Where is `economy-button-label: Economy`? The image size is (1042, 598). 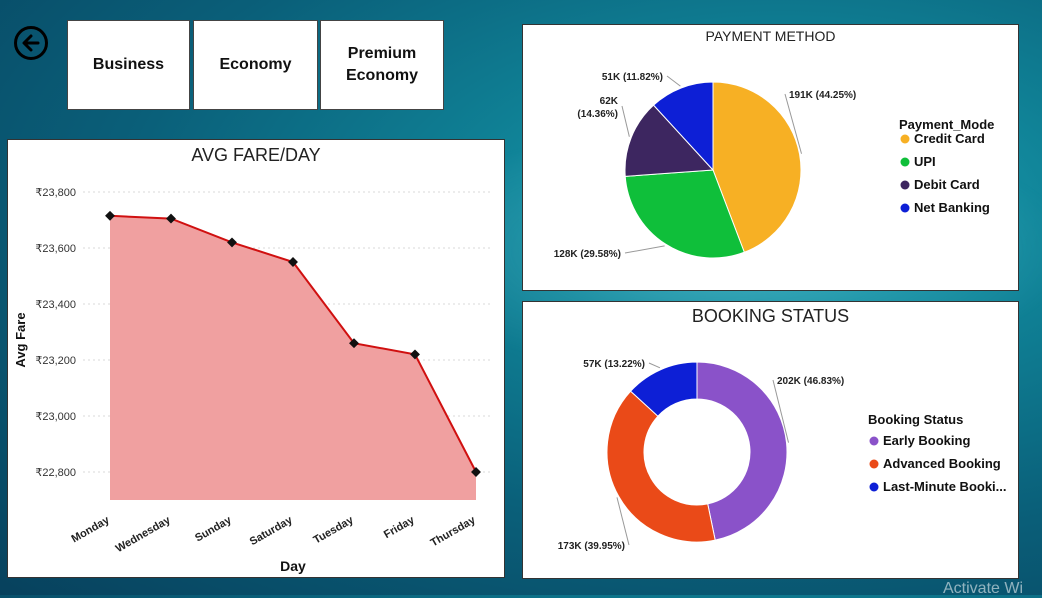
economy-button-label: Economy is located at coordinates (255, 65).